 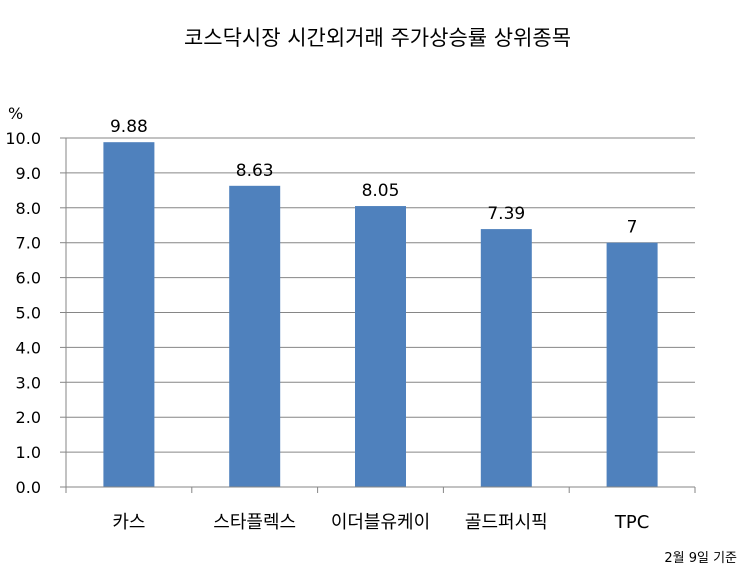 What do you see at coordinates (129, 127) in the screenshot?
I see `data-label: 9.88` at bounding box center [129, 127].